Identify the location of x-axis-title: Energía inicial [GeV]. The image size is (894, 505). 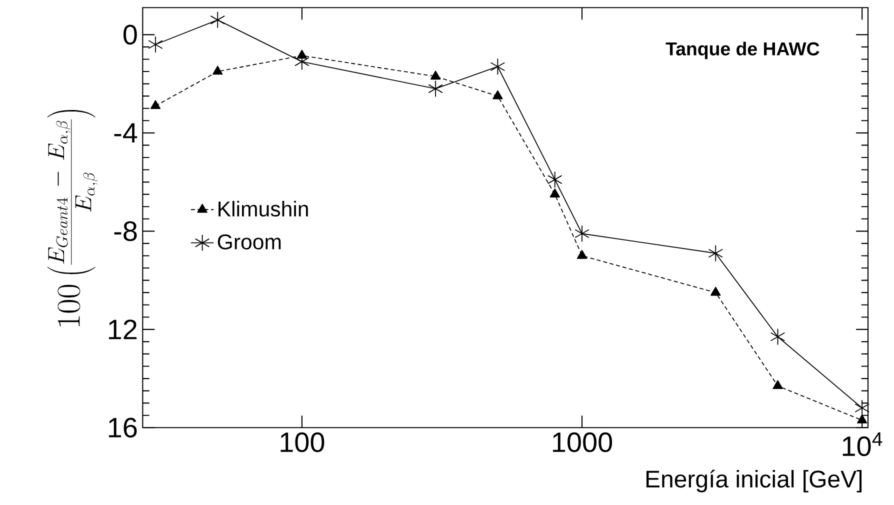
(754, 481).